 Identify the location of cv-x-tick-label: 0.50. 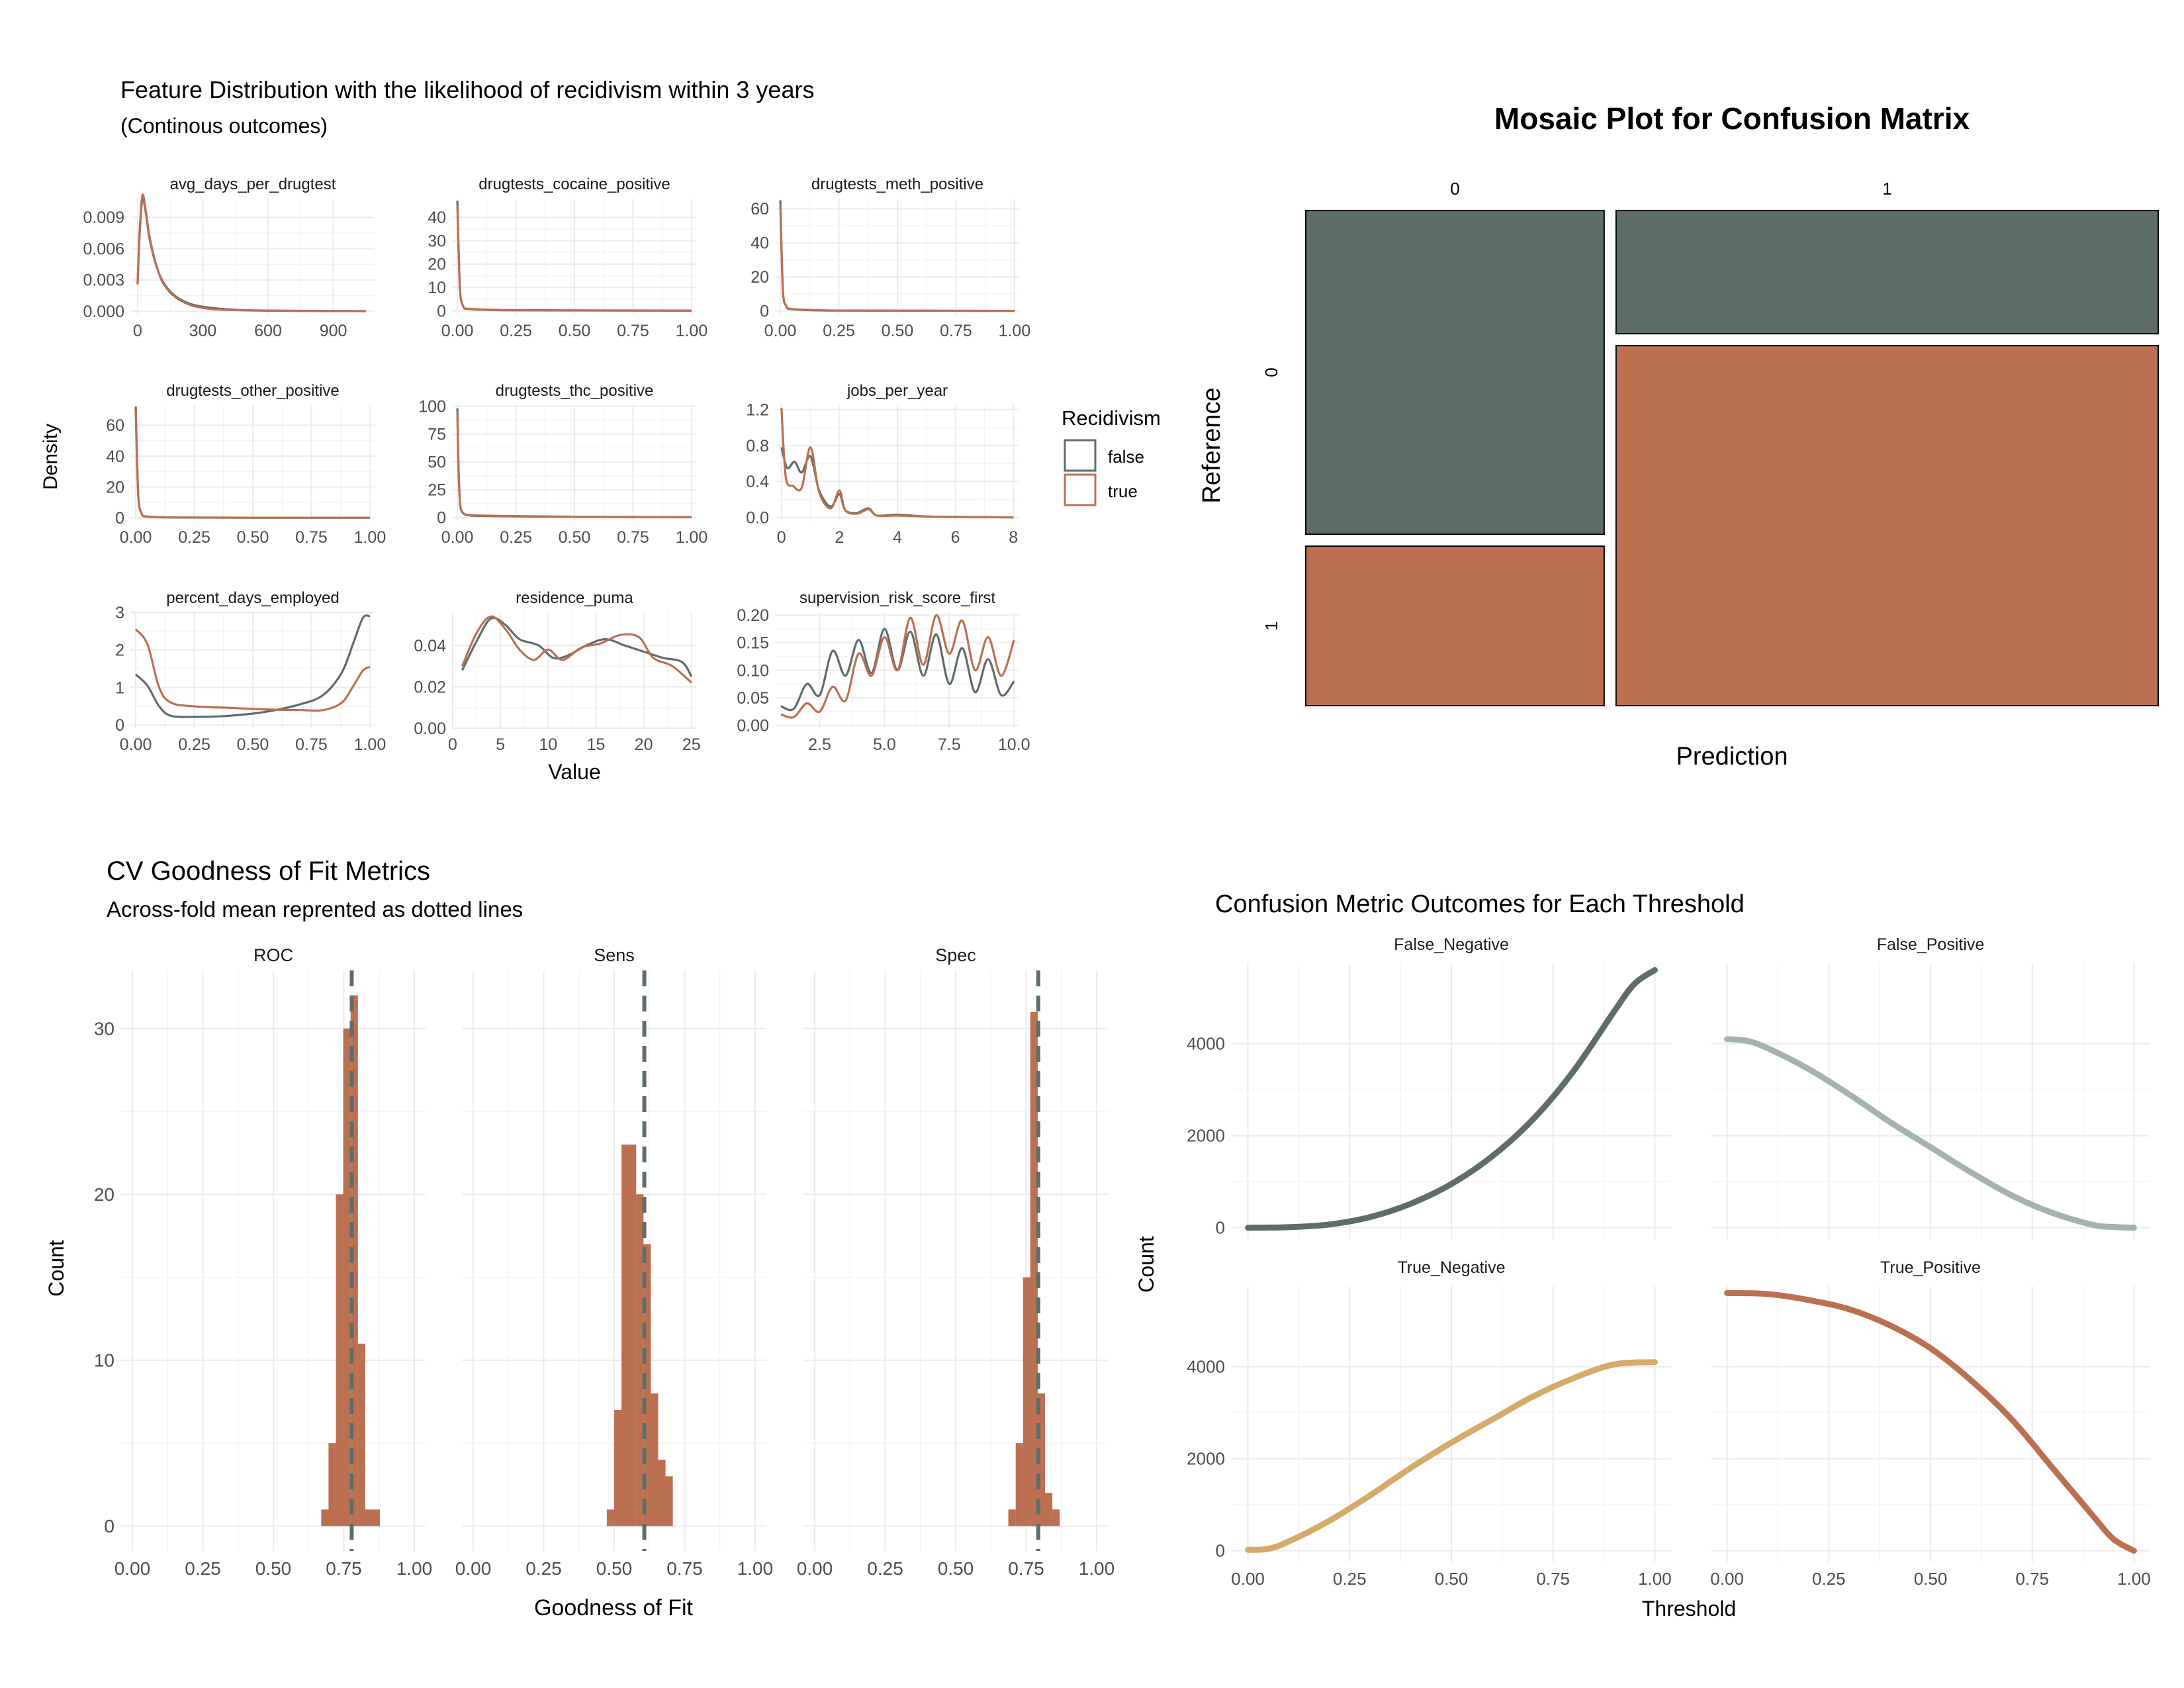
(956, 1568).